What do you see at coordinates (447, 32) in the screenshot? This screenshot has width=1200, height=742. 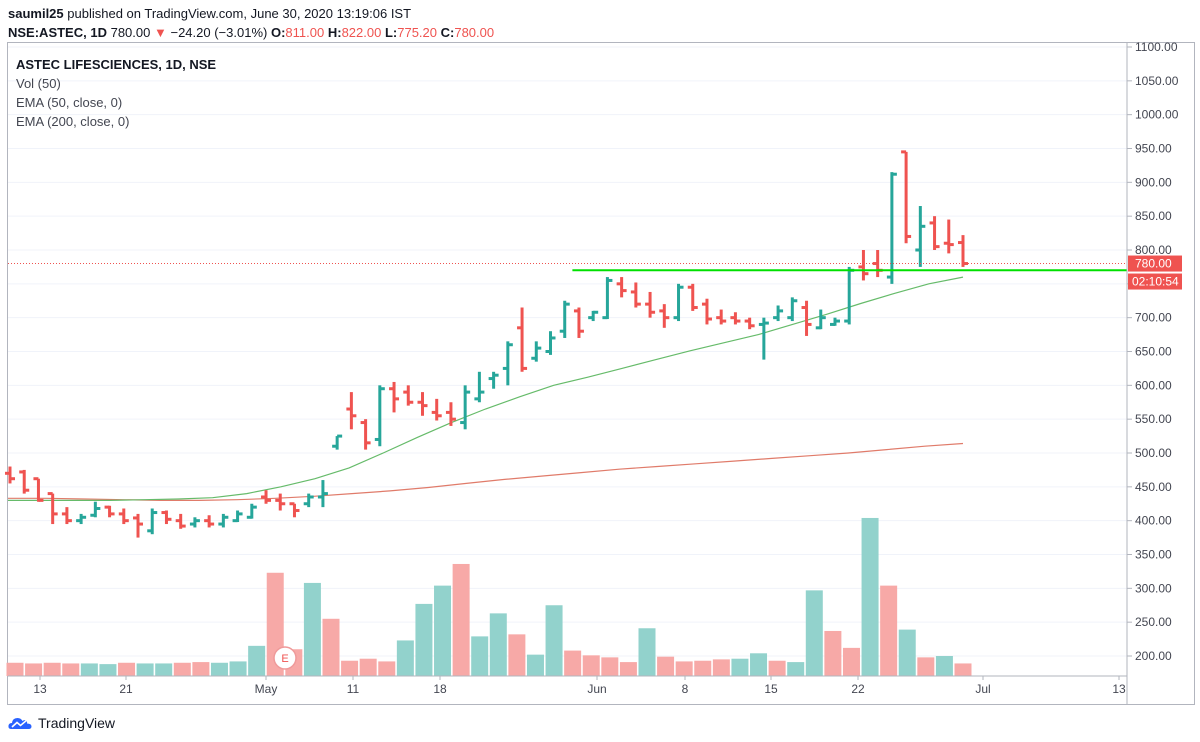 I see `close-label: C:` at bounding box center [447, 32].